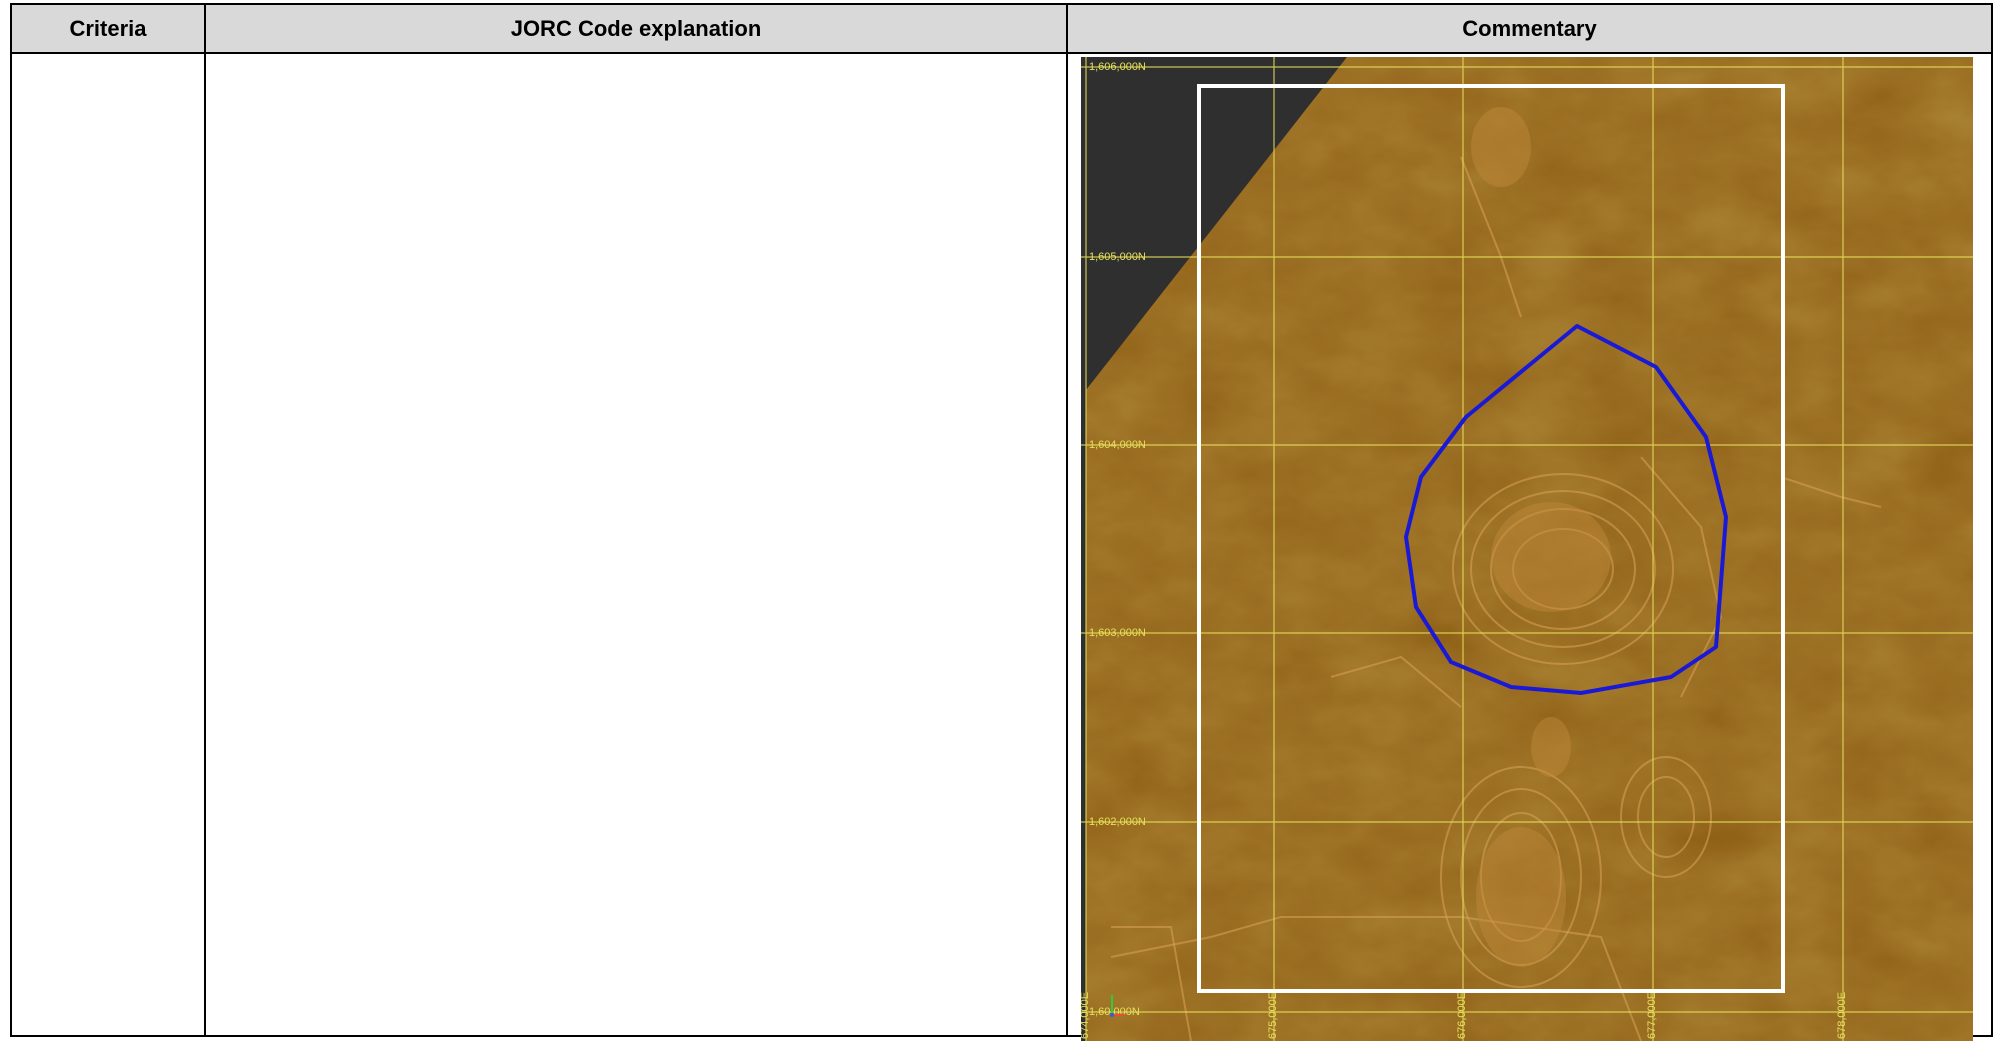 Image resolution: width=2000 pixels, height=1041 pixels. Describe the element at coordinates (1529, 28) in the screenshot. I see `commentary-header: Commentary` at that location.